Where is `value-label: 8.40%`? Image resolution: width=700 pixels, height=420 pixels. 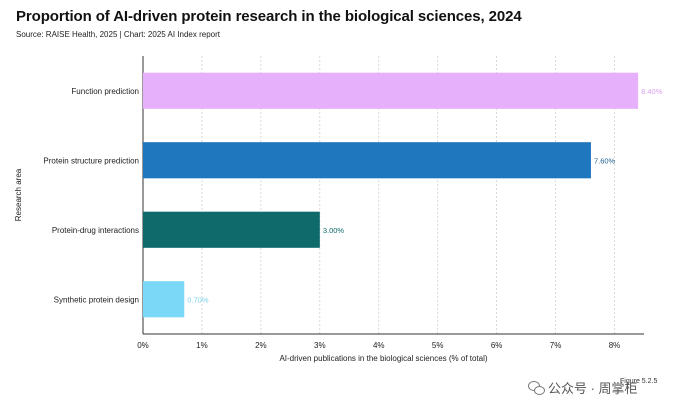
value-label: 8.40% is located at coordinates (652, 91).